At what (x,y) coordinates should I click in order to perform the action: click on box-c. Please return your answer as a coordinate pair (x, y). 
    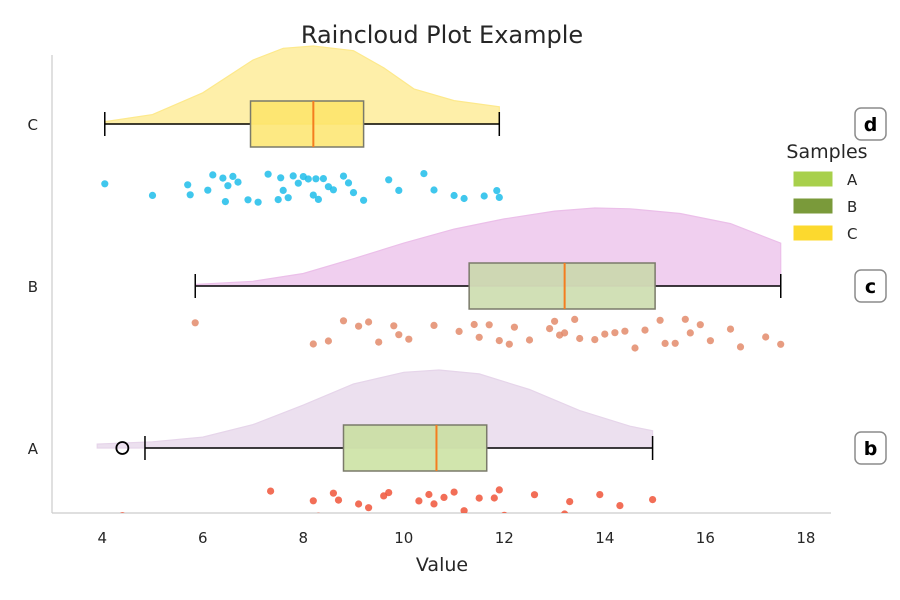
    Looking at the image, I should click on (307, 124).